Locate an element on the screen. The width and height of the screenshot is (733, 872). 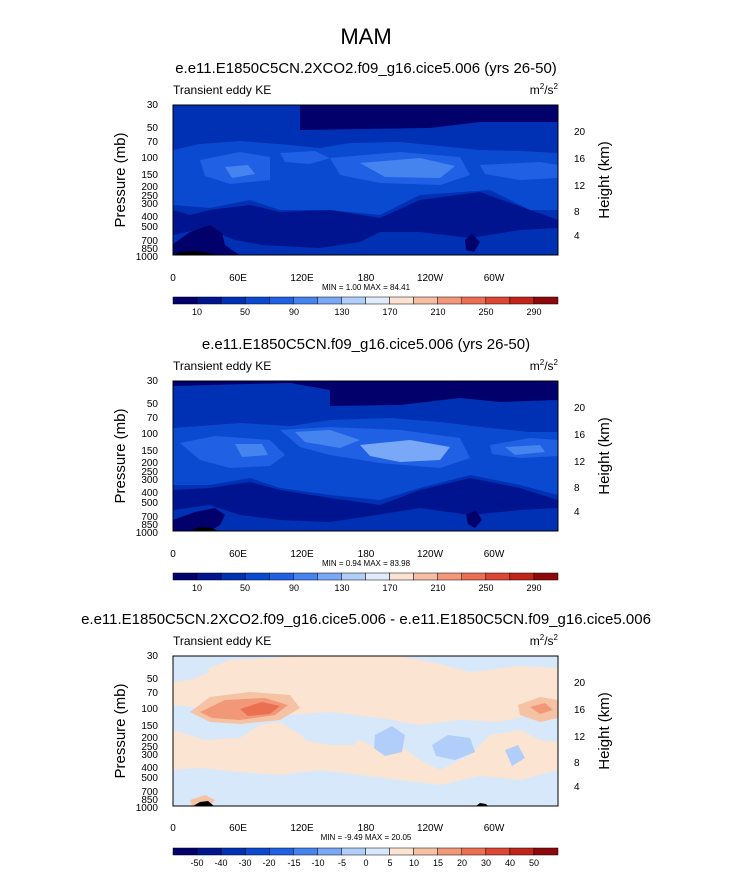
field-contour-jet-increase-east-core is located at coordinates (541, 708).